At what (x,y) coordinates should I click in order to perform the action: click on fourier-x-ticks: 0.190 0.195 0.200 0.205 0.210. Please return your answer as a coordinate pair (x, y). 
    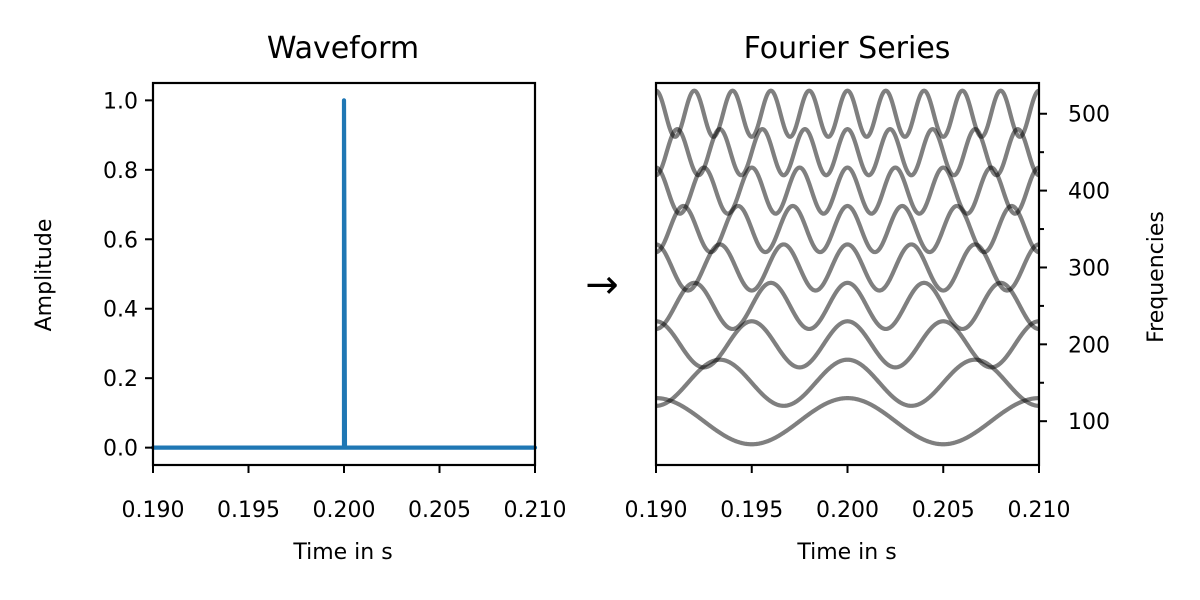
    Looking at the image, I should click on (848, 494).